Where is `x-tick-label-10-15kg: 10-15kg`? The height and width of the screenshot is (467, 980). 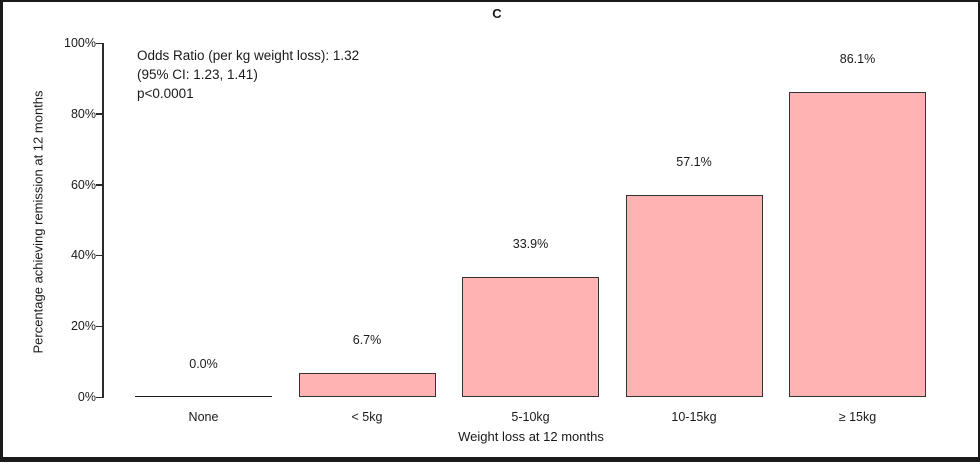
x-tick-label-10-15kg: 10-15kg is located at coordinates (694, 417).